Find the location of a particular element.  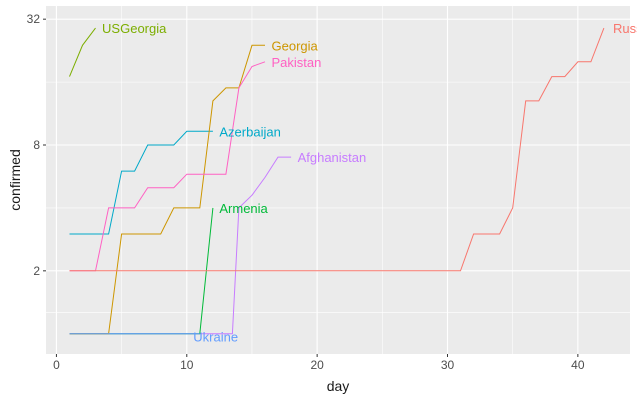

y-axis: 2 8 32 is located at coordinates (36, 145).